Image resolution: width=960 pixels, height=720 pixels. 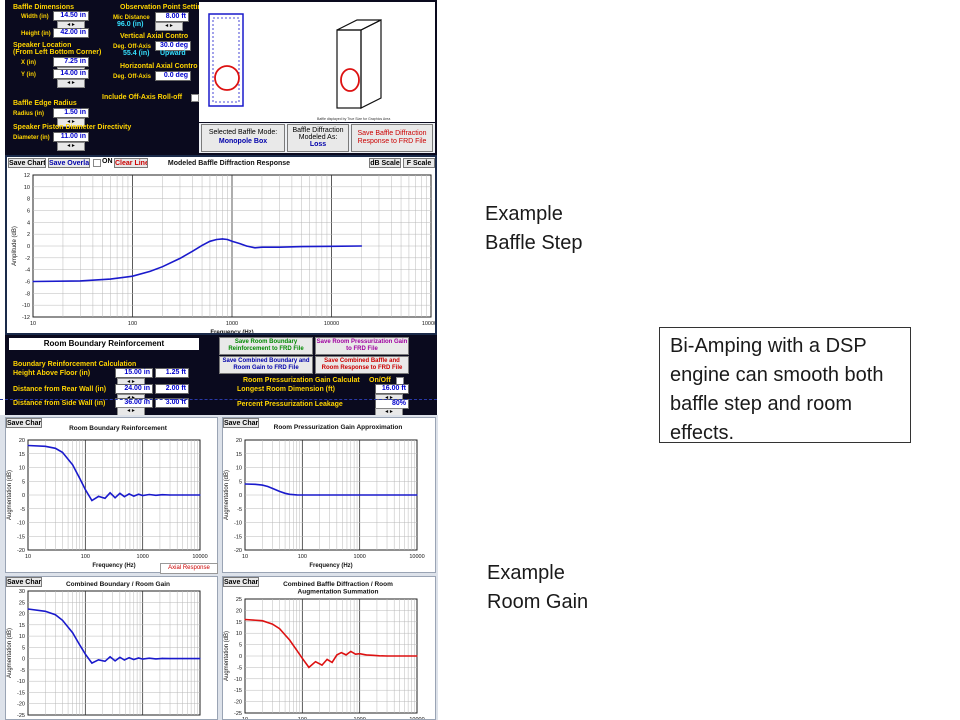 I want to click on baffle-step-caption: Example Baffle Step, so click(x=534, y=228).